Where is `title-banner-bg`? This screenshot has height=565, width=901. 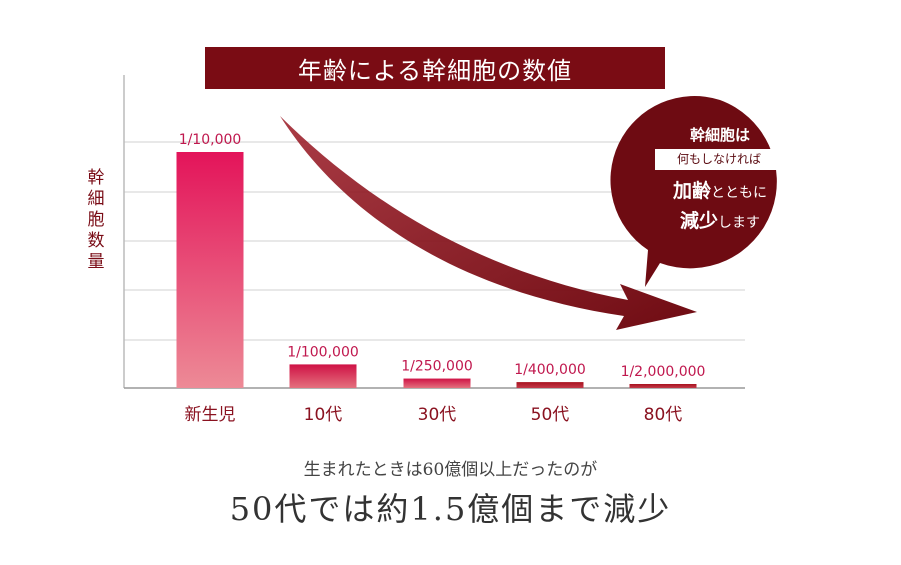 title-banner-bg is located at coordinates (435, 68).